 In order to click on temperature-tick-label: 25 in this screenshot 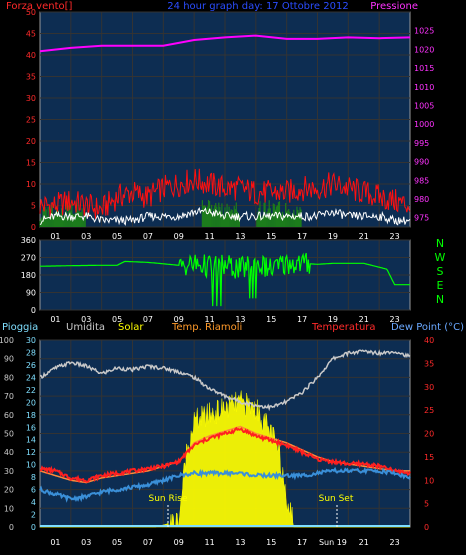, I will do `click(429, 410)`.